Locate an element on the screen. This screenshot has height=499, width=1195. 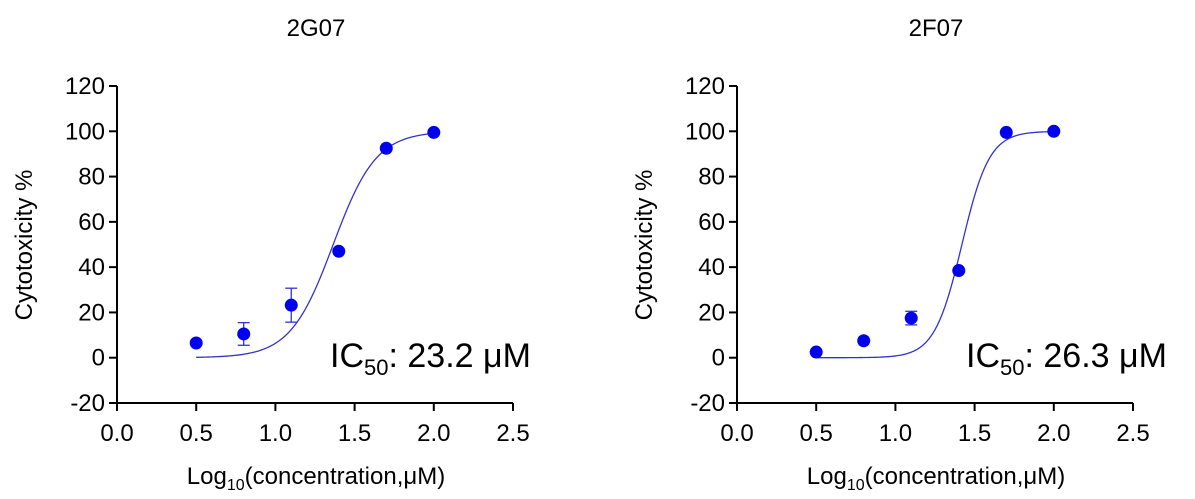
chart-title: 2F07 is located at coordinates (936, 28).